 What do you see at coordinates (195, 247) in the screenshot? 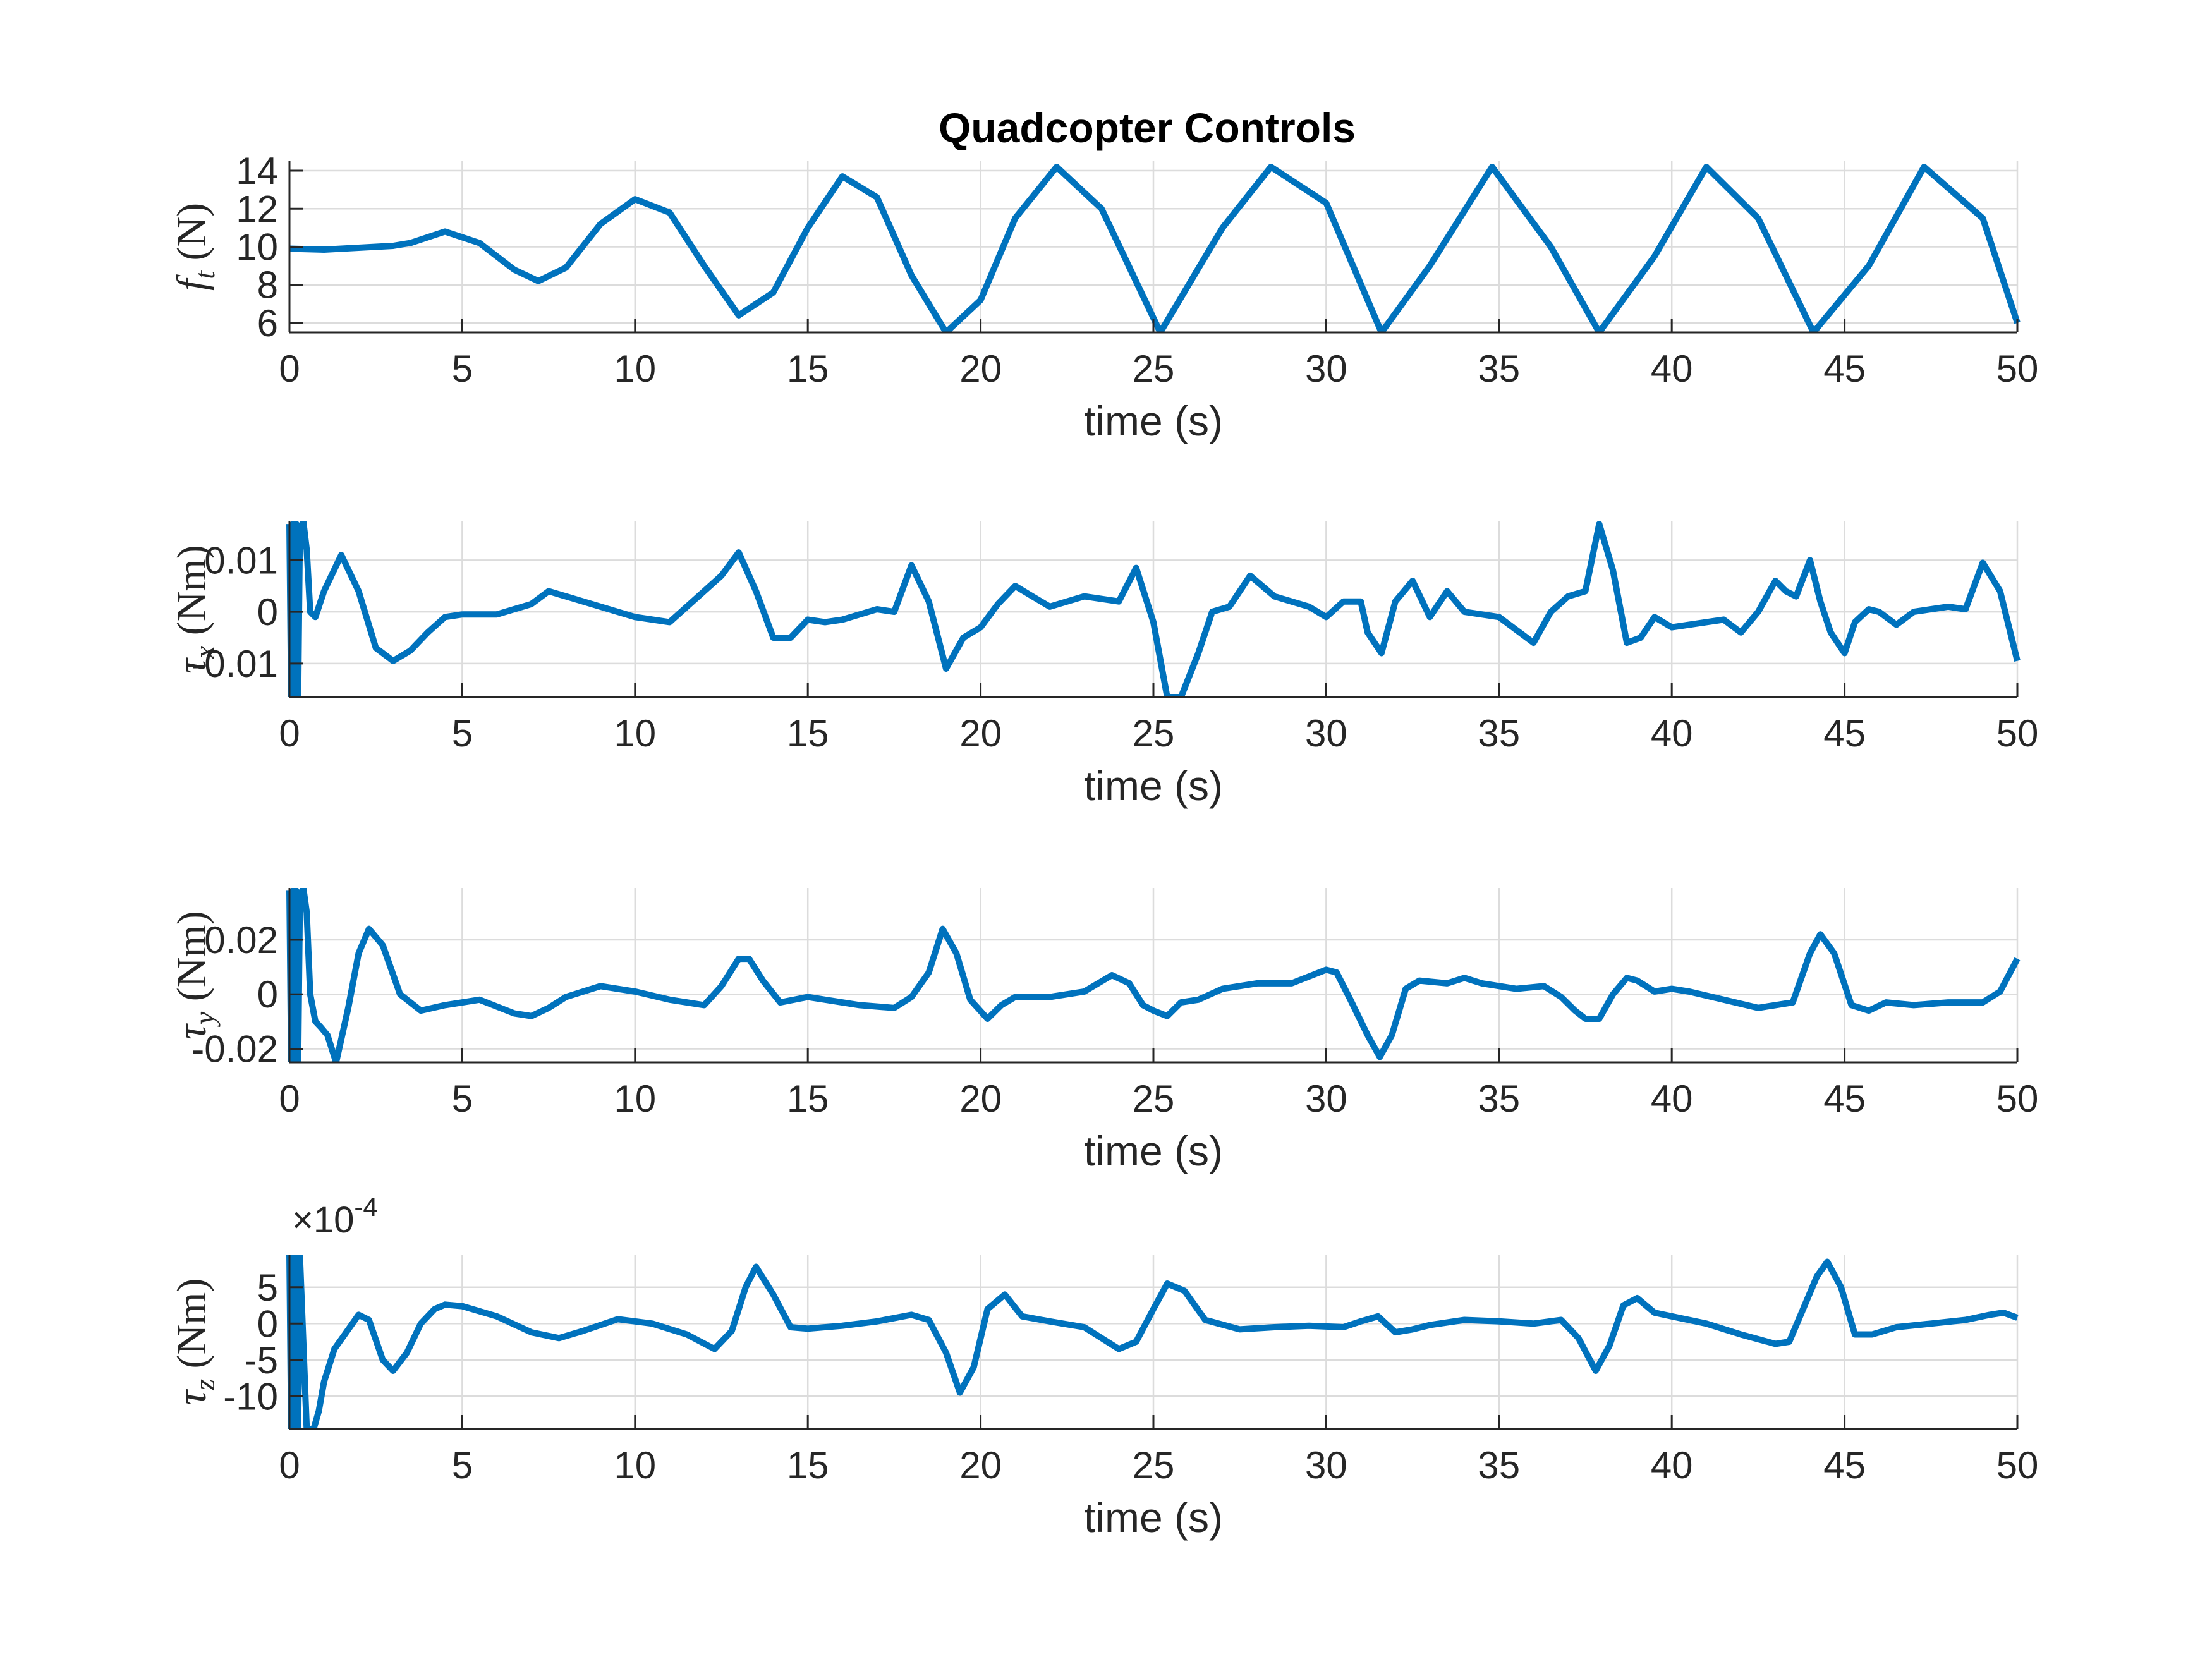
I see `y-axis-label: ft (N)` at bounding box center [195, 247].